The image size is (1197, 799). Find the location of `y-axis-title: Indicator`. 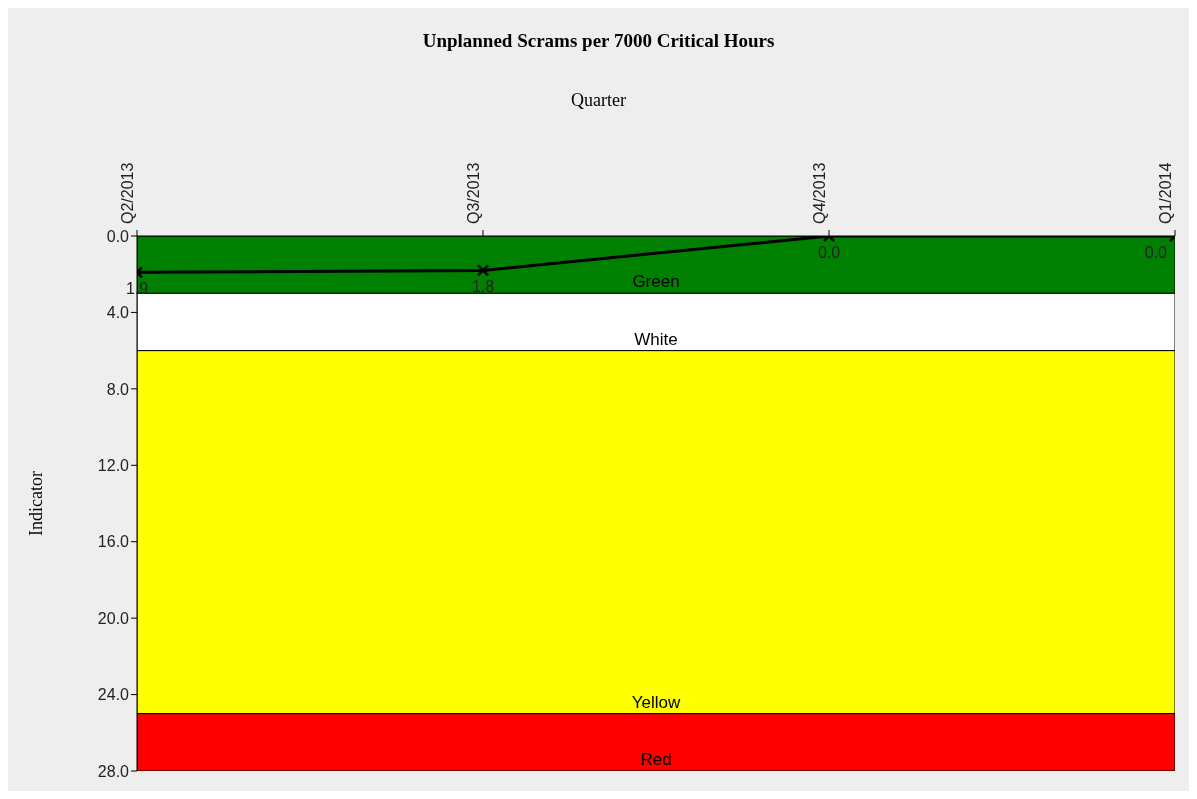

y-axis-title: Indicator is located at coordinates (36, 503).